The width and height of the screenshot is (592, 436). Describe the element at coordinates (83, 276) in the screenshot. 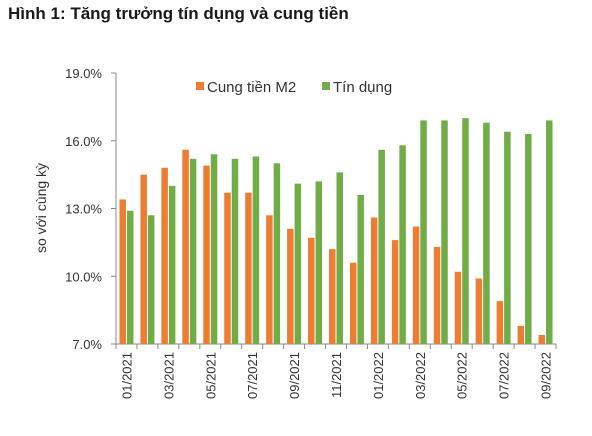

I see `y-tick-label: 10.0%` at that location.